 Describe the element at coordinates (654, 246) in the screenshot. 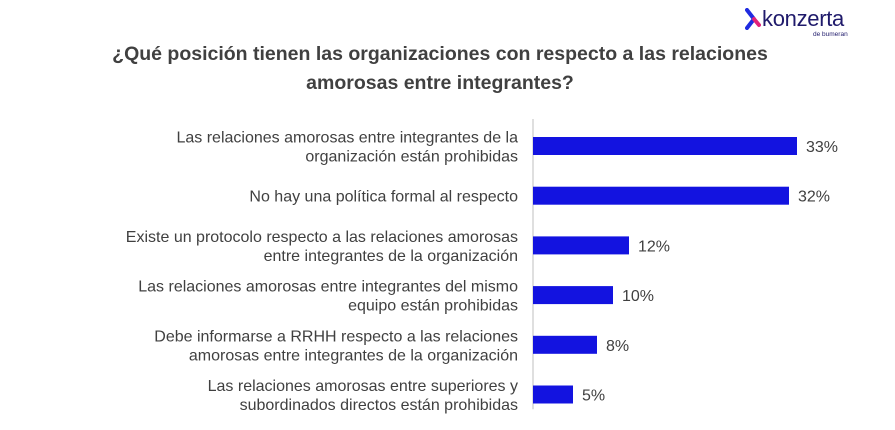

I see `data-label: 12%` at that location.